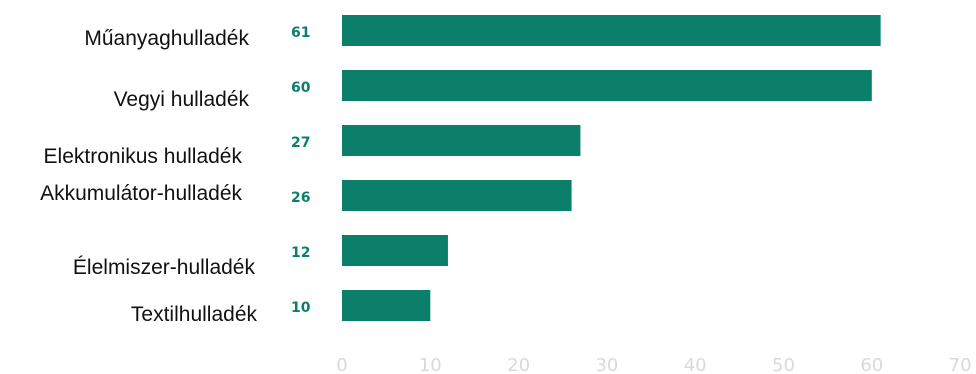 The height and width of the screenshot is (374, 976). Describe the element at coordinates (430, 364) in the screenshot. I see `x-tick-10: 10` at that location.